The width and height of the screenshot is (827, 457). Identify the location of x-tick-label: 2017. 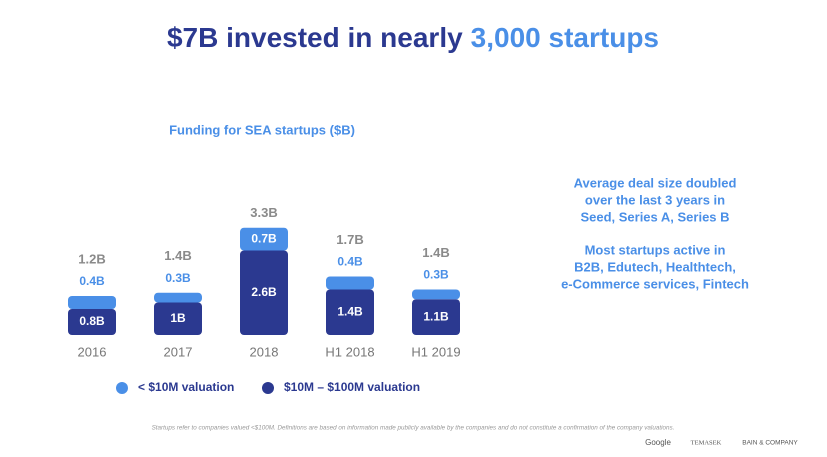
(178, 351).